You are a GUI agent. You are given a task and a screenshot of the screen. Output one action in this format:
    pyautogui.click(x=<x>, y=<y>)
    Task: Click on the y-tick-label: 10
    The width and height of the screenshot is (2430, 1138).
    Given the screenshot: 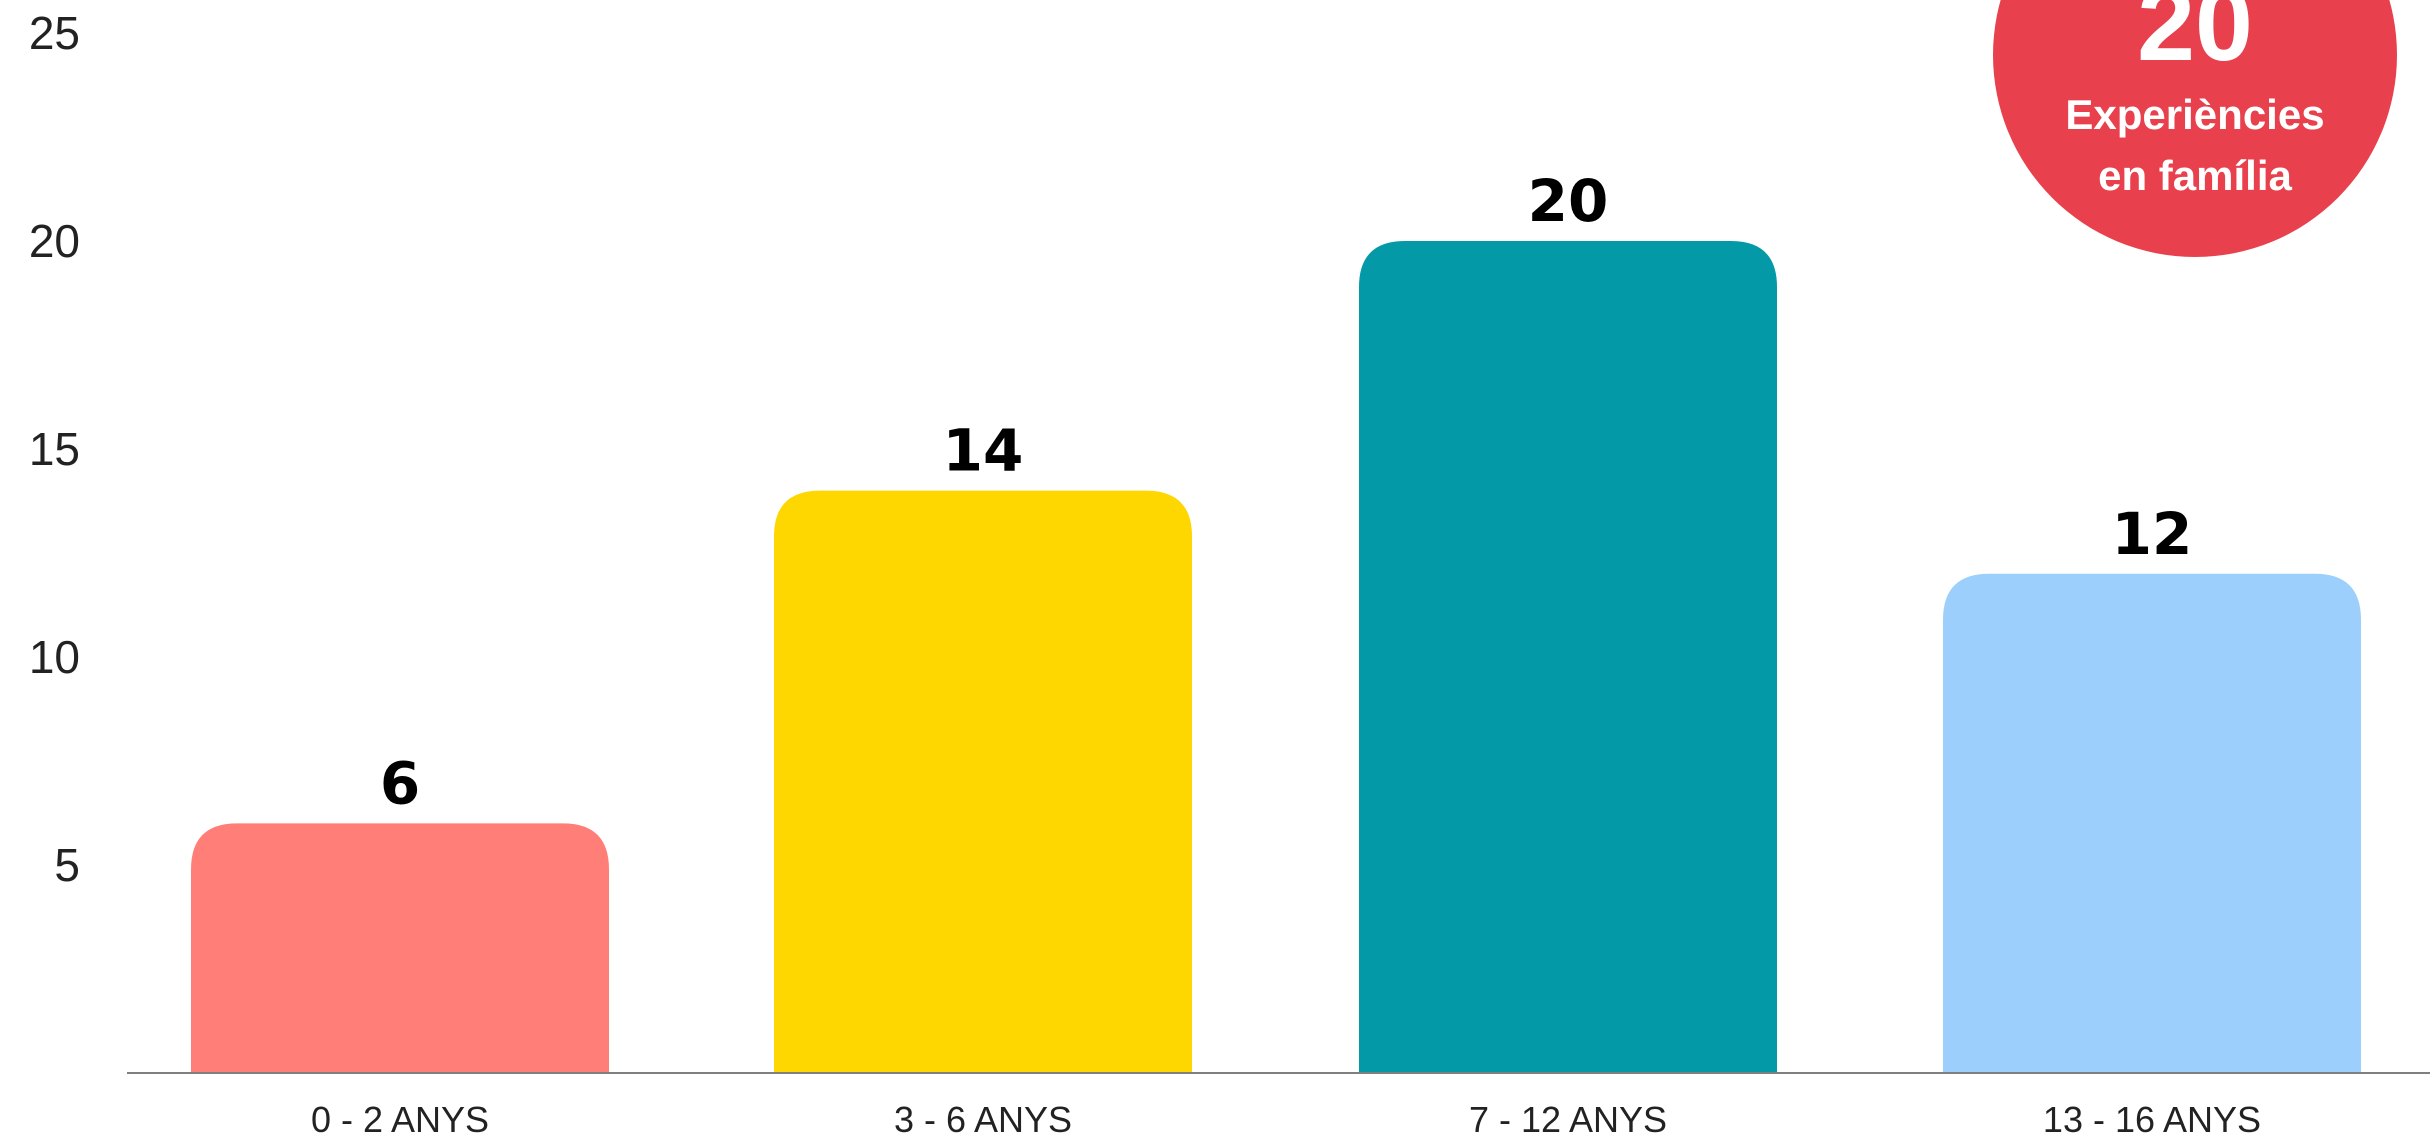 What is the action you would take?
    pyautogui.click(x=54, y=657)
    